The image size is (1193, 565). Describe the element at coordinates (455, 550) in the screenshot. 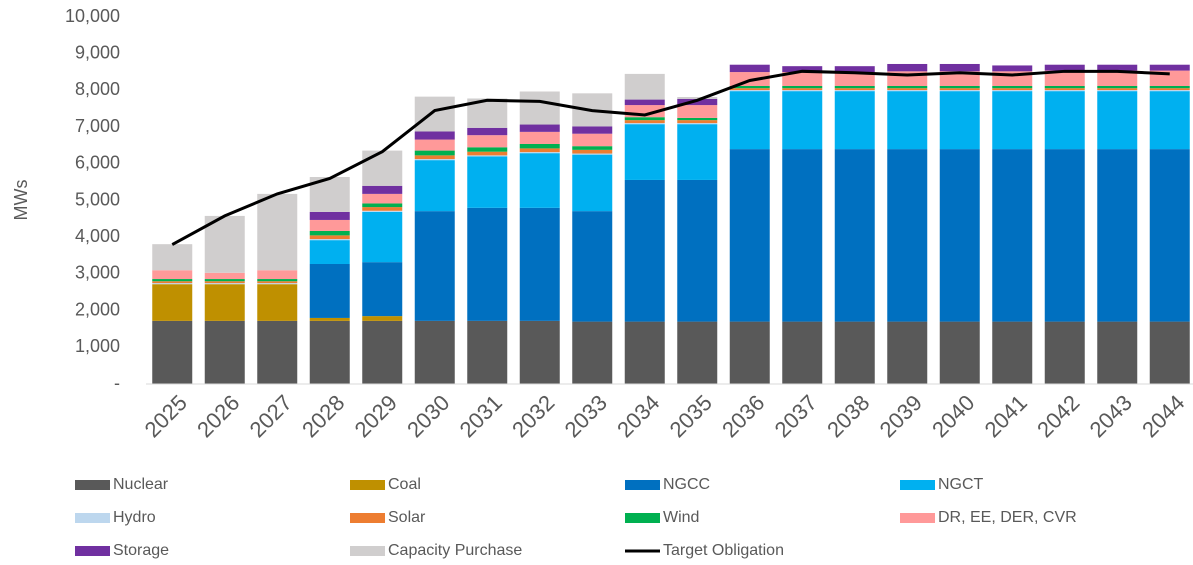

I see `legend-label: Capacity Purchase` at that location.